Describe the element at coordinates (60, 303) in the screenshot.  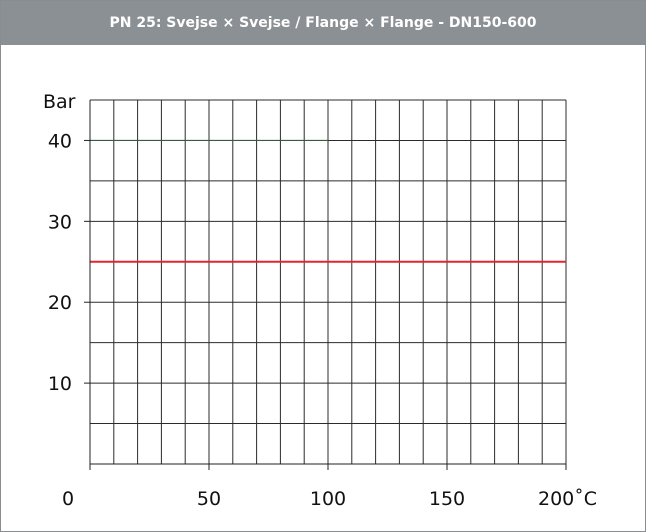
I see `y-tick-label: 20` at that location.